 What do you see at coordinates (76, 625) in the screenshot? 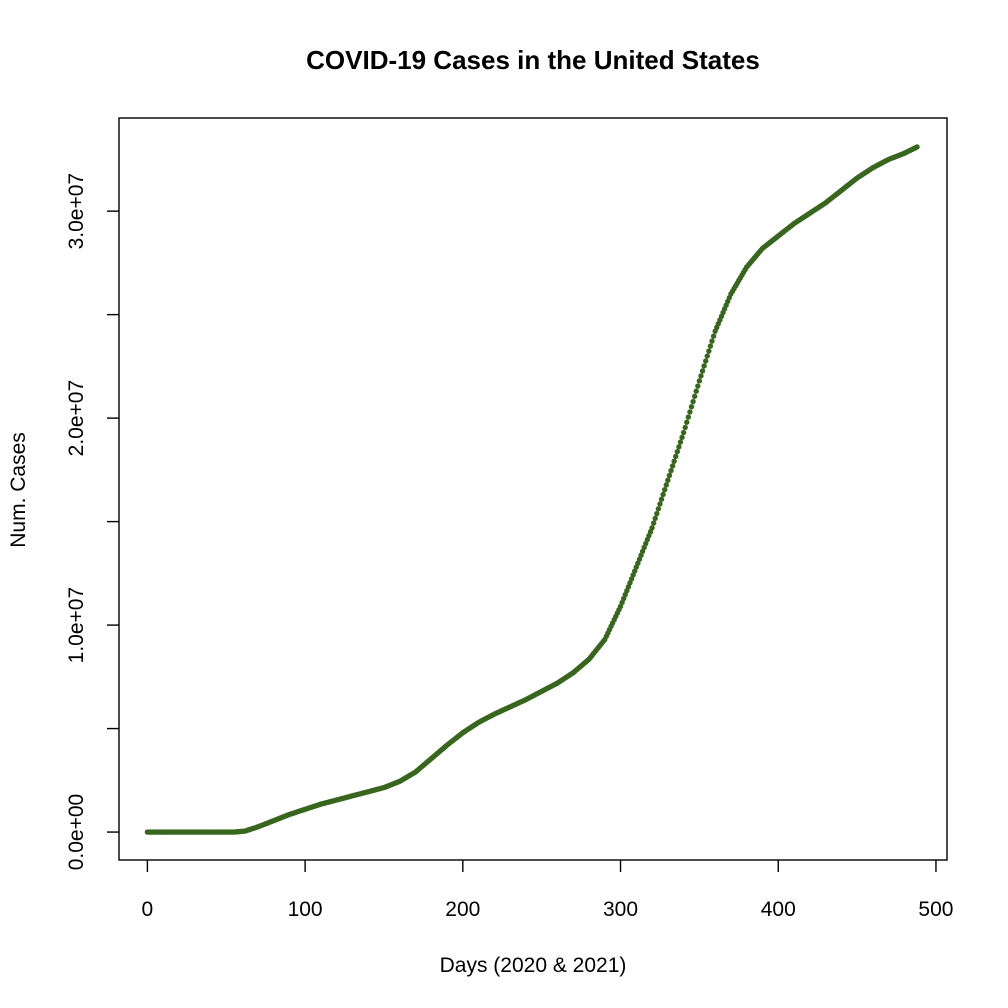
I see `y-tick-label: 1.0e+07` at bounding box center [76, 625].